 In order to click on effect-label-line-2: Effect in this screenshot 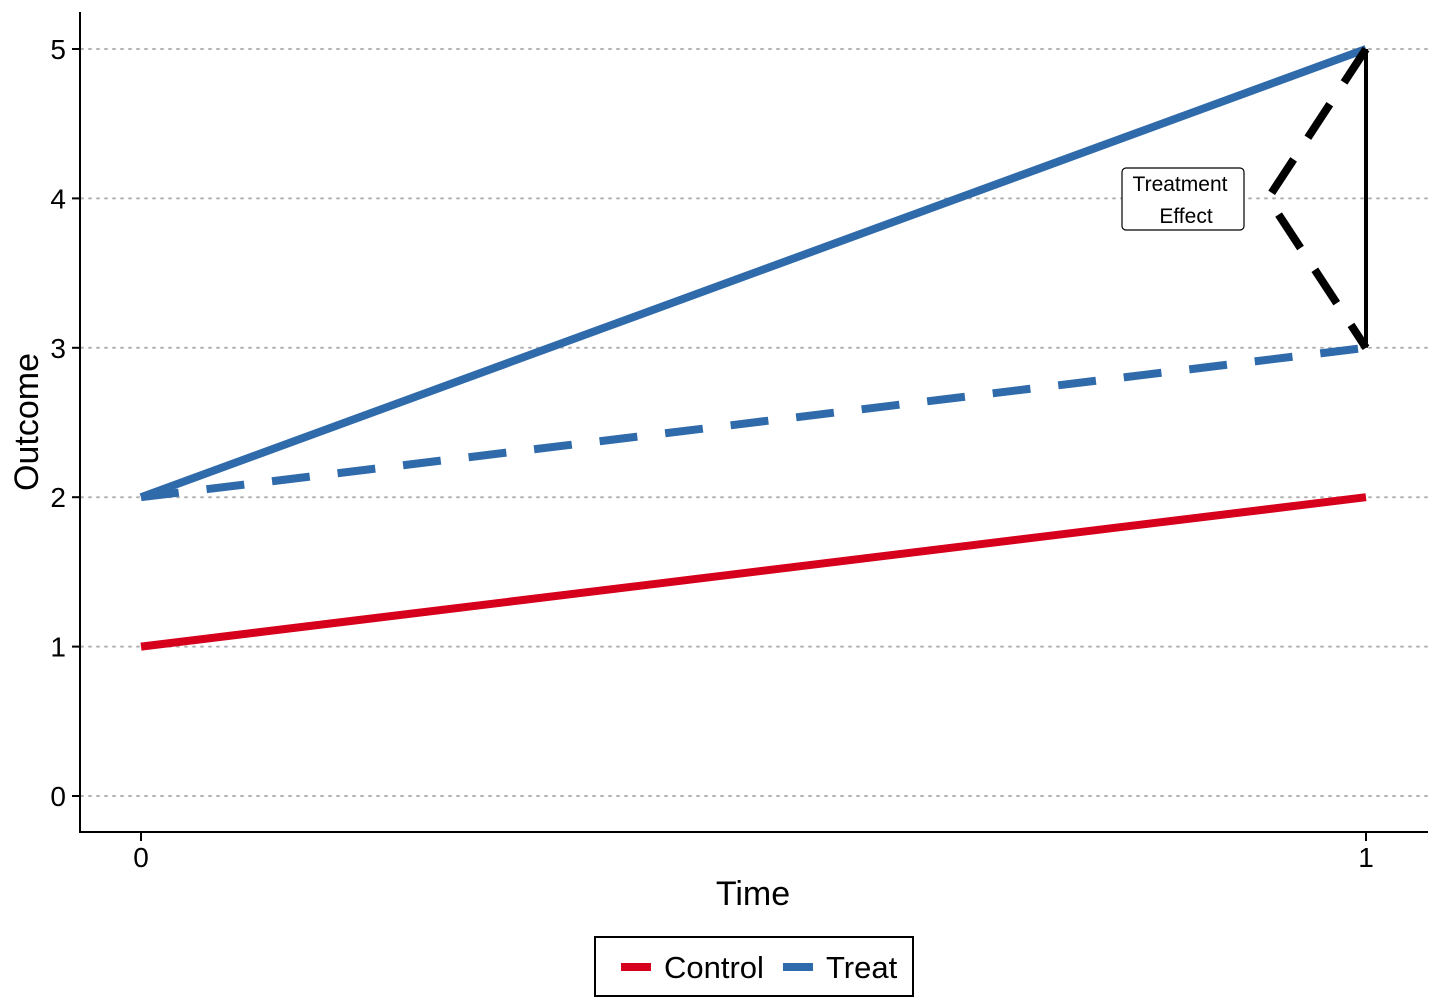, I will do `click(1185, 216)`.